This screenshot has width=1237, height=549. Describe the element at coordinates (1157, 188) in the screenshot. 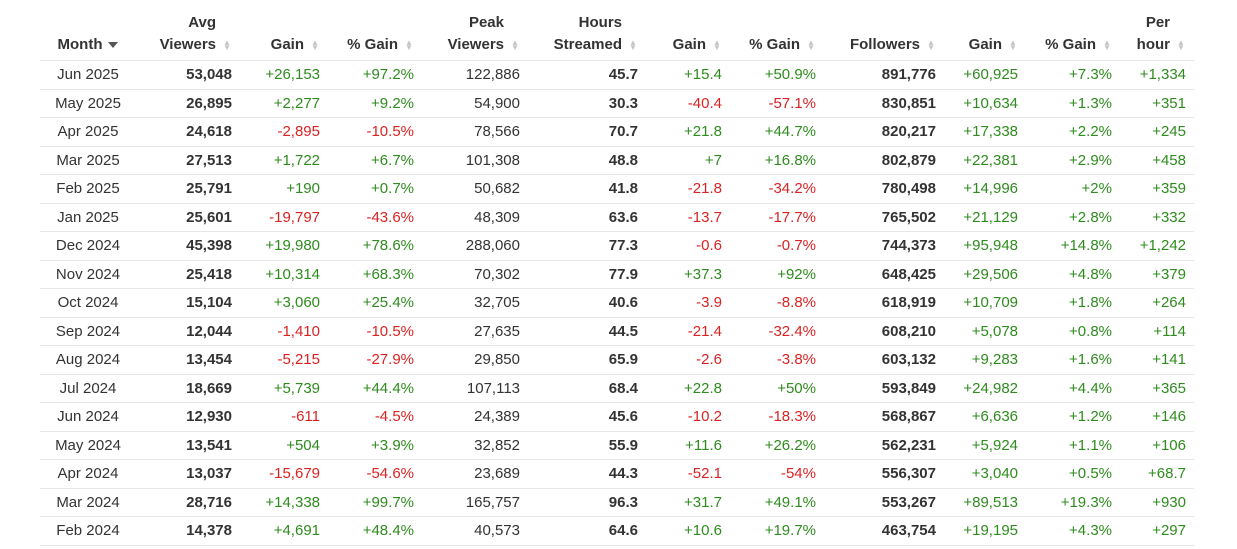

I see `per-hour-cell: +359` at that location.